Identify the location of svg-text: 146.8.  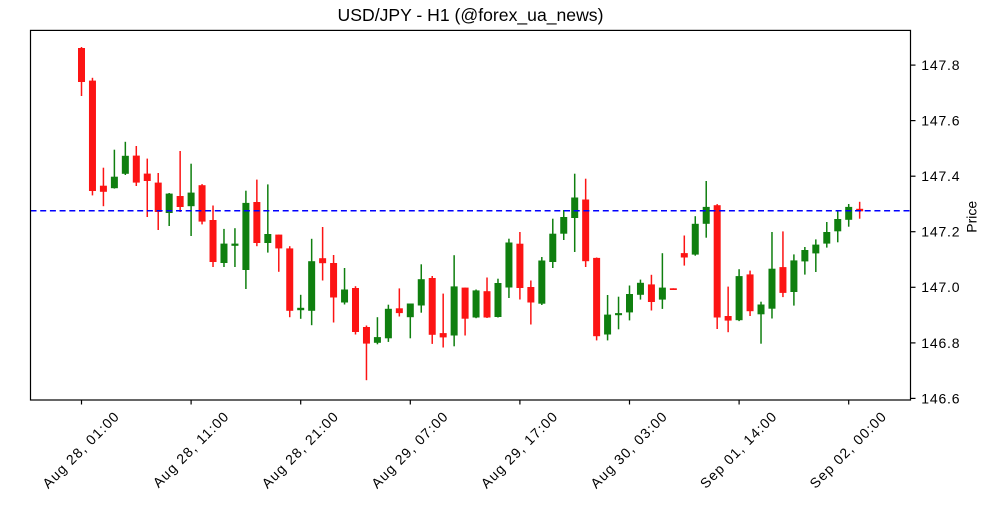
(940, 343).